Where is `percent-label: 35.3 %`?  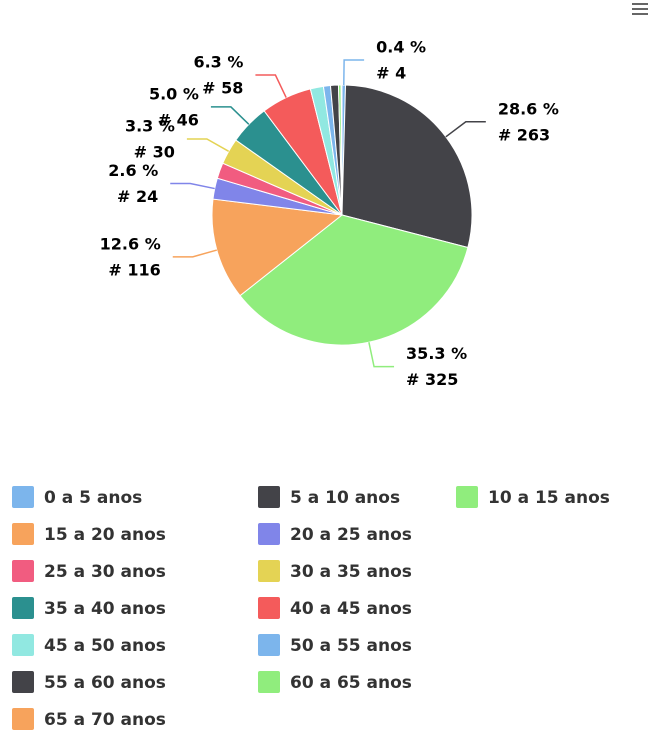 percent-label: 35.3 % is located at coordinates (436, 353).